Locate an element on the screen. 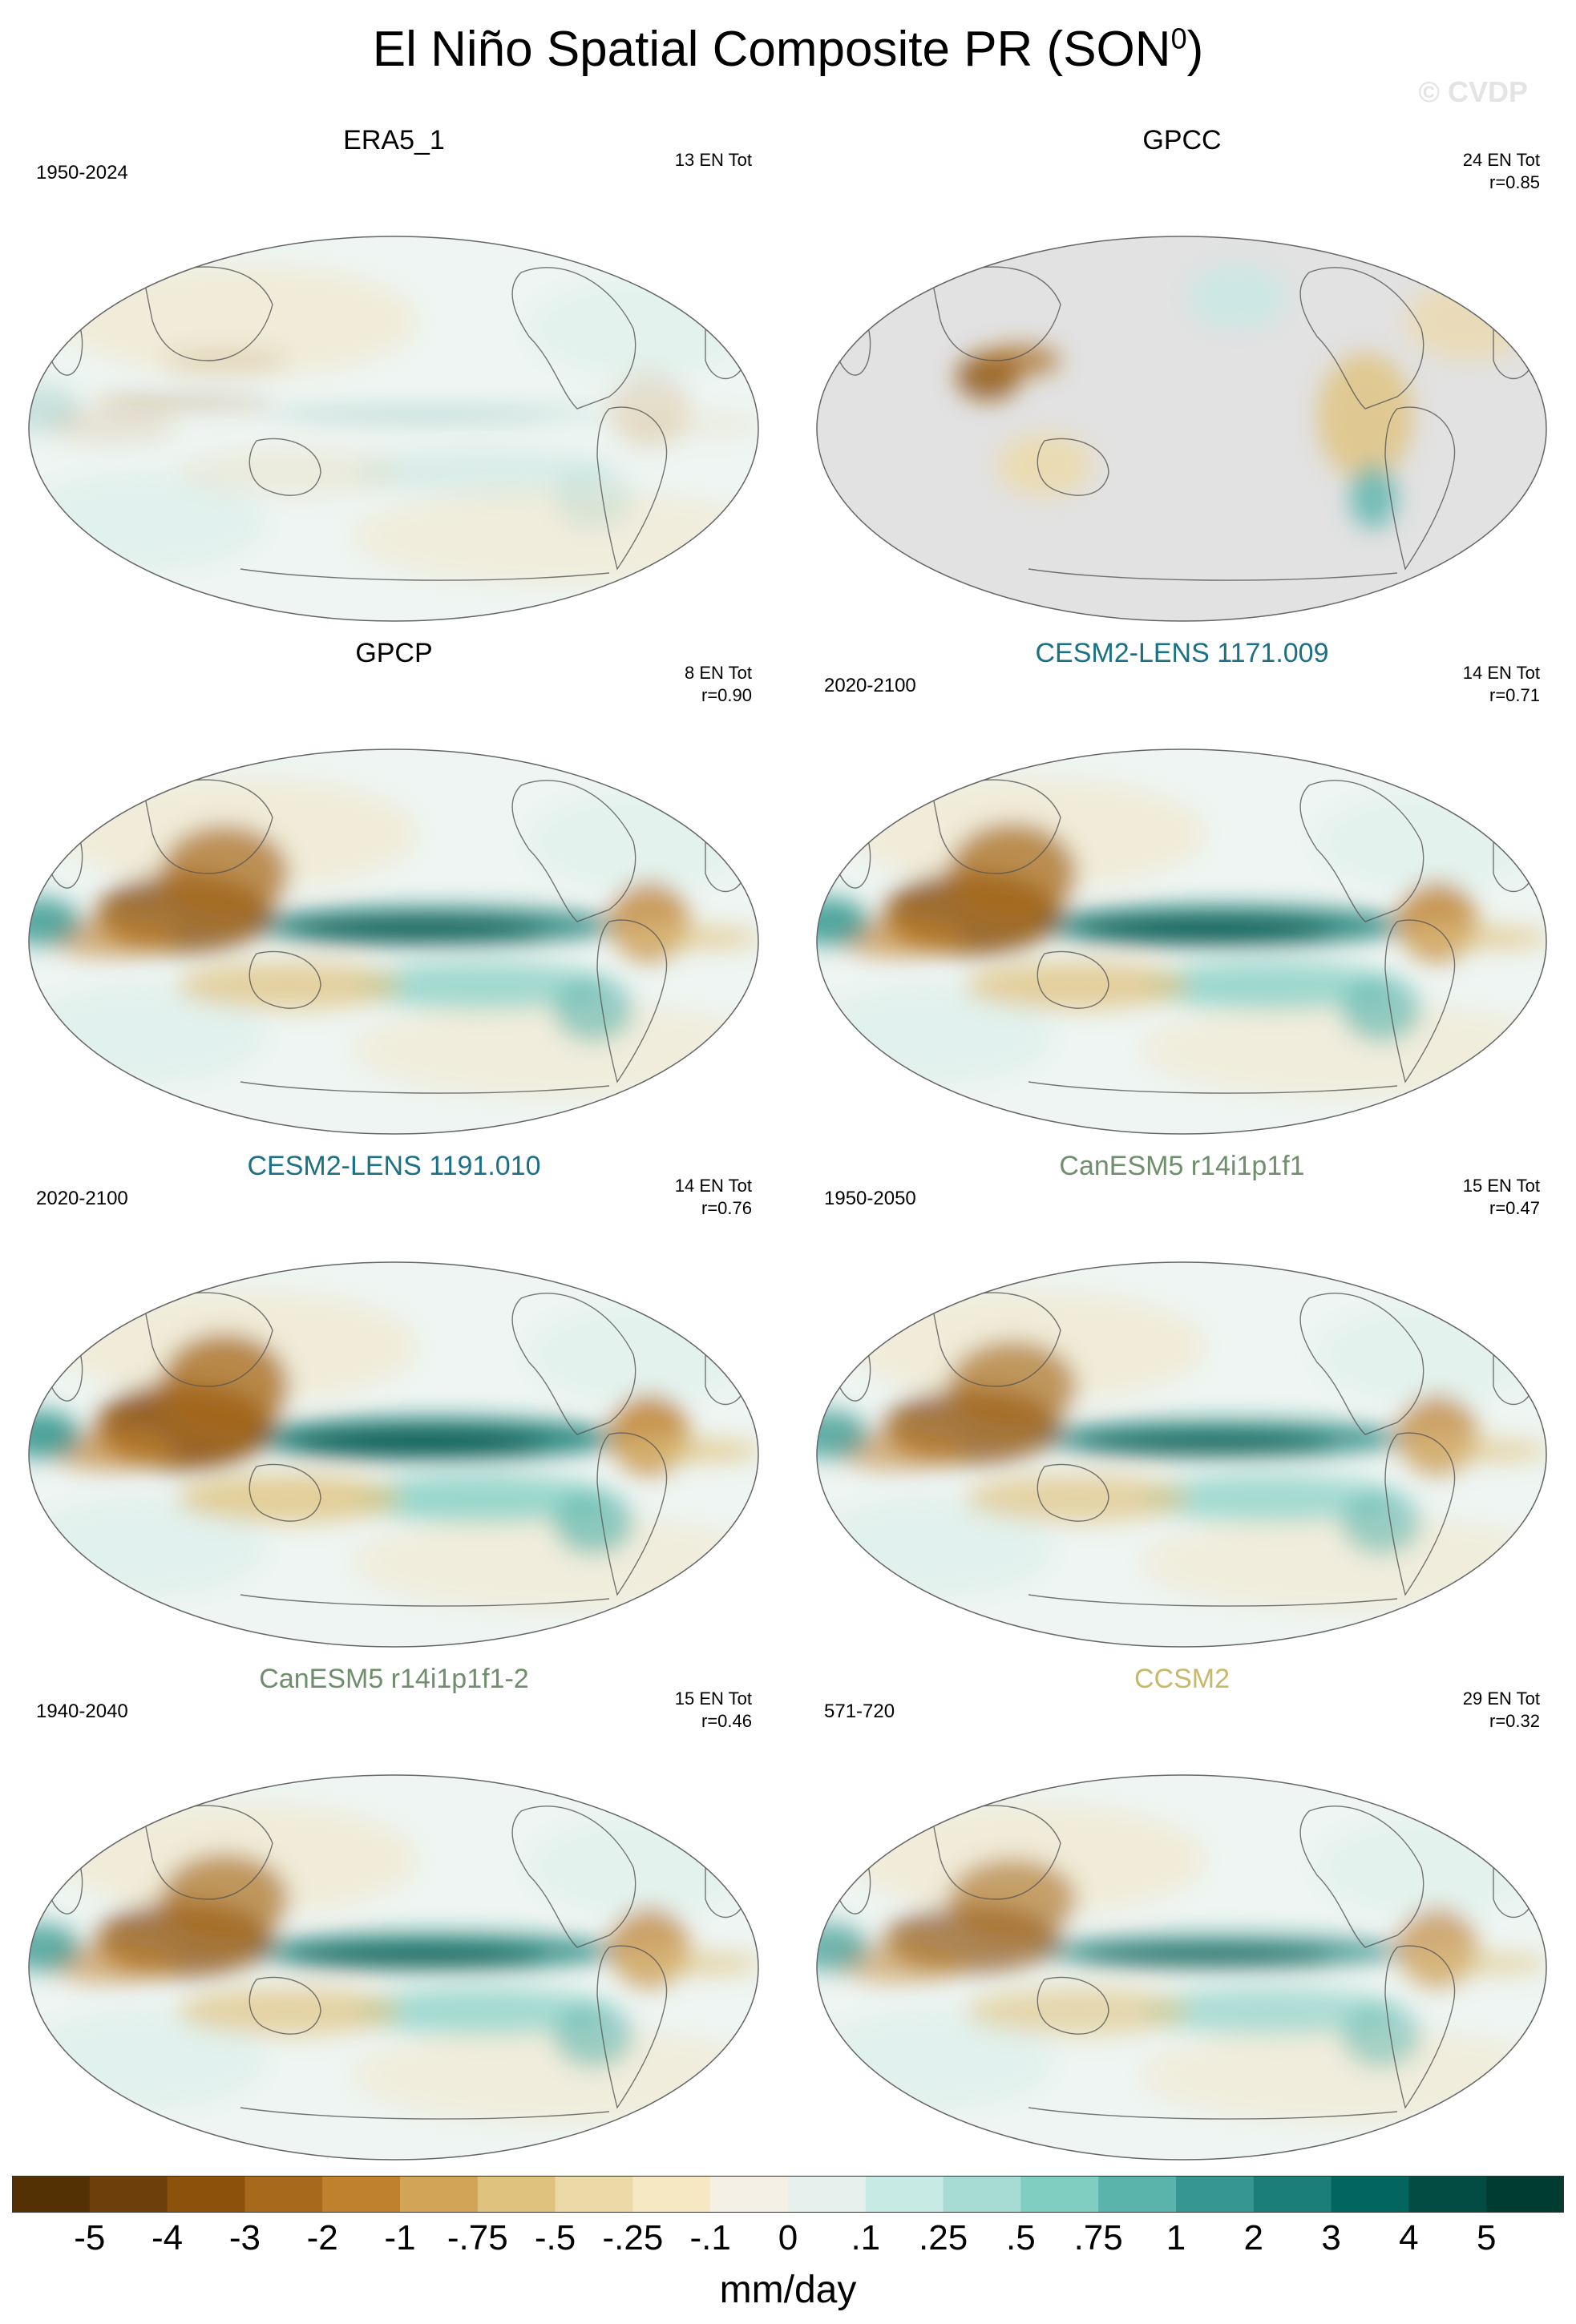  panel-stats: 13 EN Tot is located at coordinates (713, 160).